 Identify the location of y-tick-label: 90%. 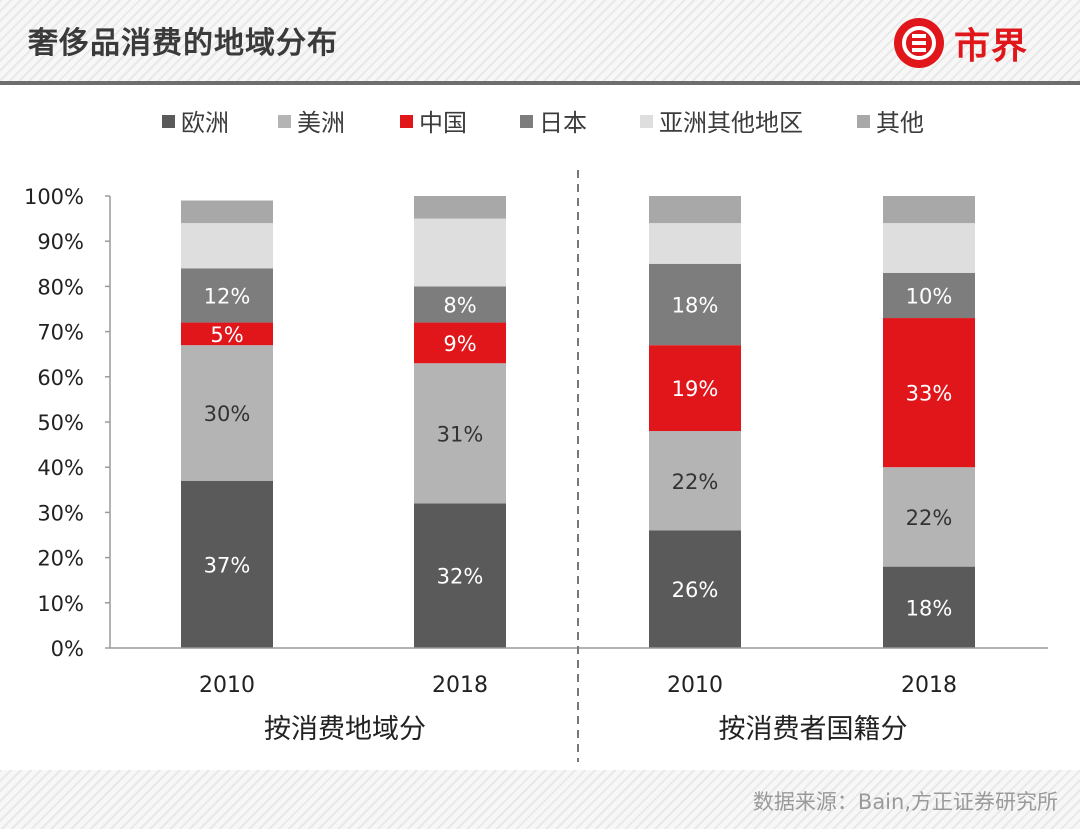
(60, 242).